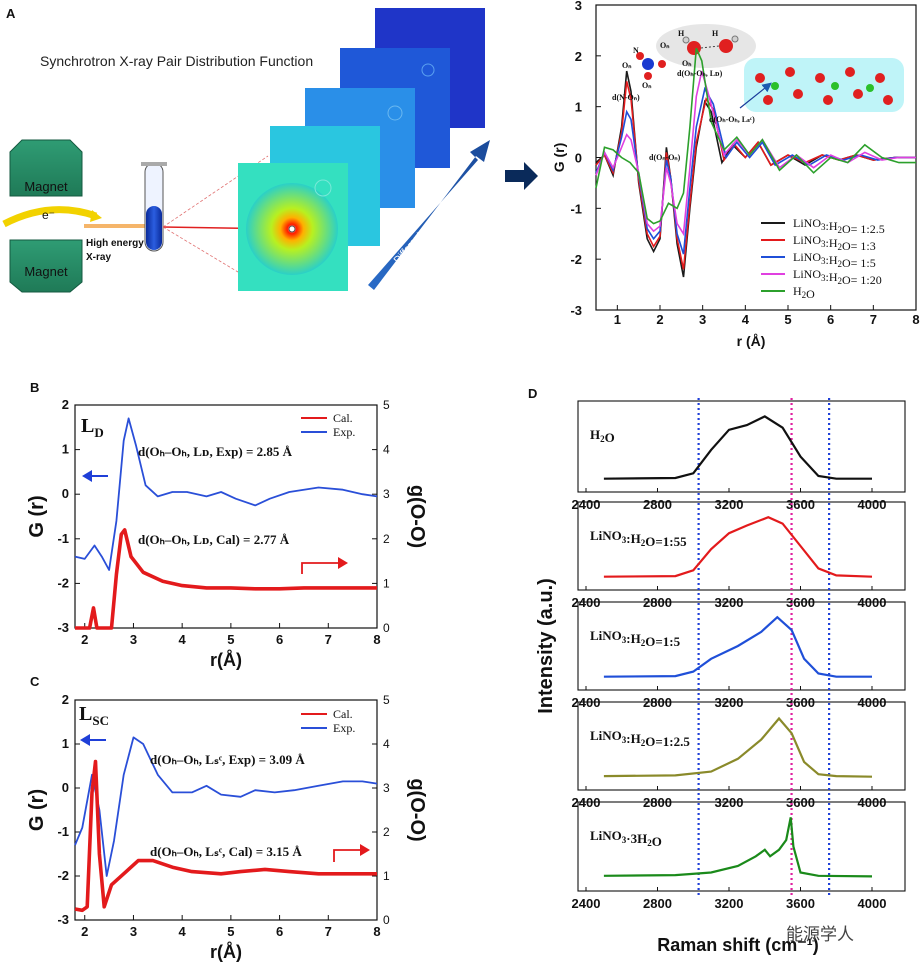 Image resolution: width=922 pixels, height=971 pixels. What do you see at coordinates (576, 259) in the screenshot?
I see `y-tick-label: -2` at bounding box center [576, 259].